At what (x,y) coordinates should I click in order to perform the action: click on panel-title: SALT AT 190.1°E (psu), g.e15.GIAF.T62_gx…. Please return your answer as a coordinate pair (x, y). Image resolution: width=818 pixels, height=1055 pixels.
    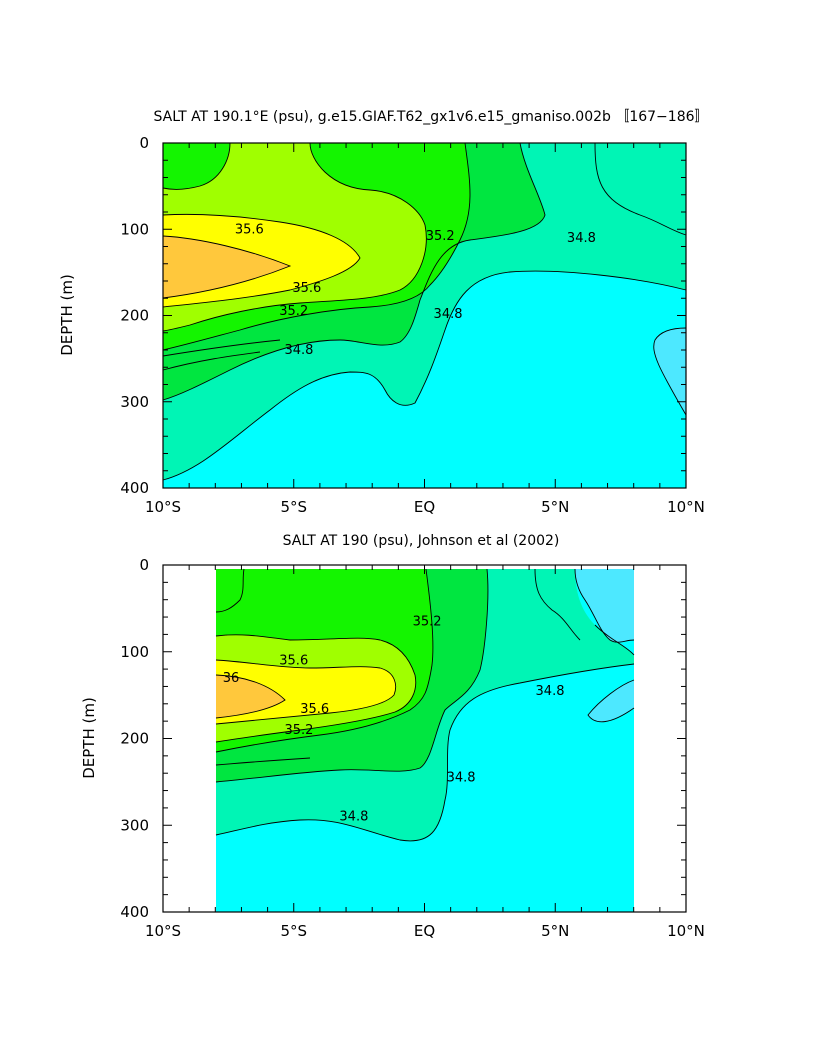
    Looking at the image, I should click on (430, 117).